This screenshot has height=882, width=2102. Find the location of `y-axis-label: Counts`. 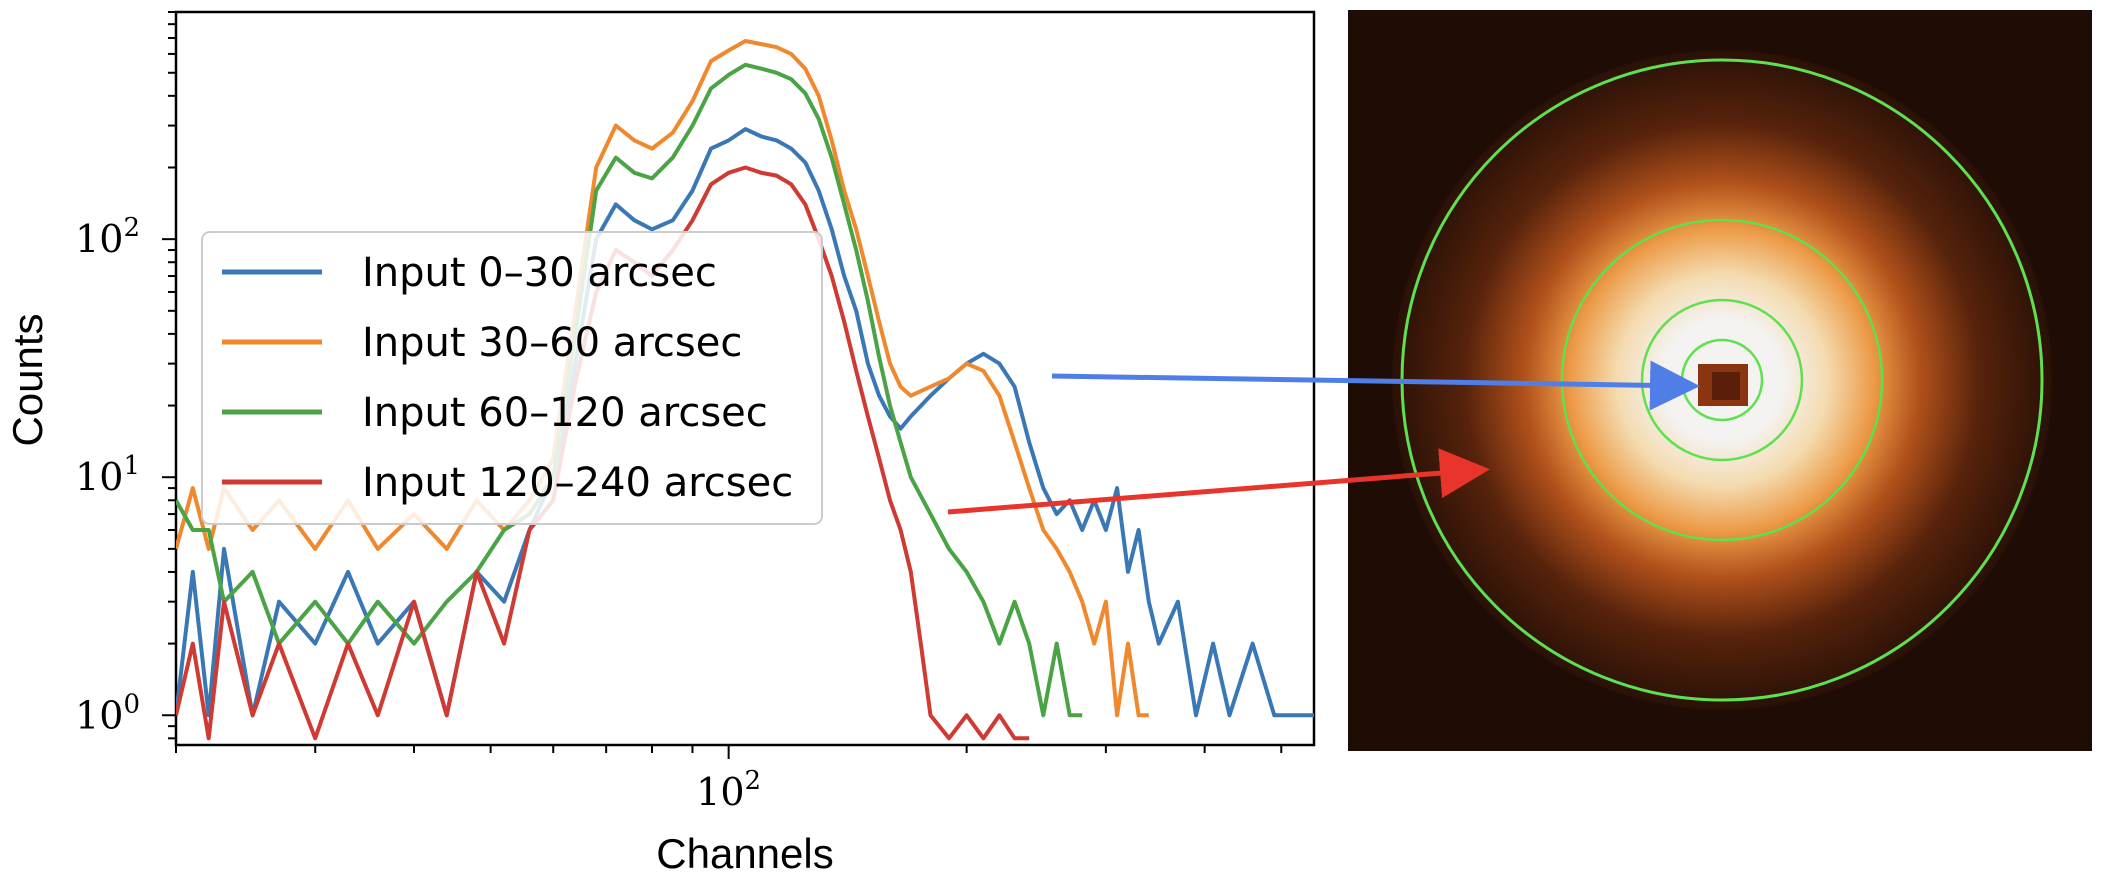

y-axis-label: Counts is located at coordinates (27, 379).